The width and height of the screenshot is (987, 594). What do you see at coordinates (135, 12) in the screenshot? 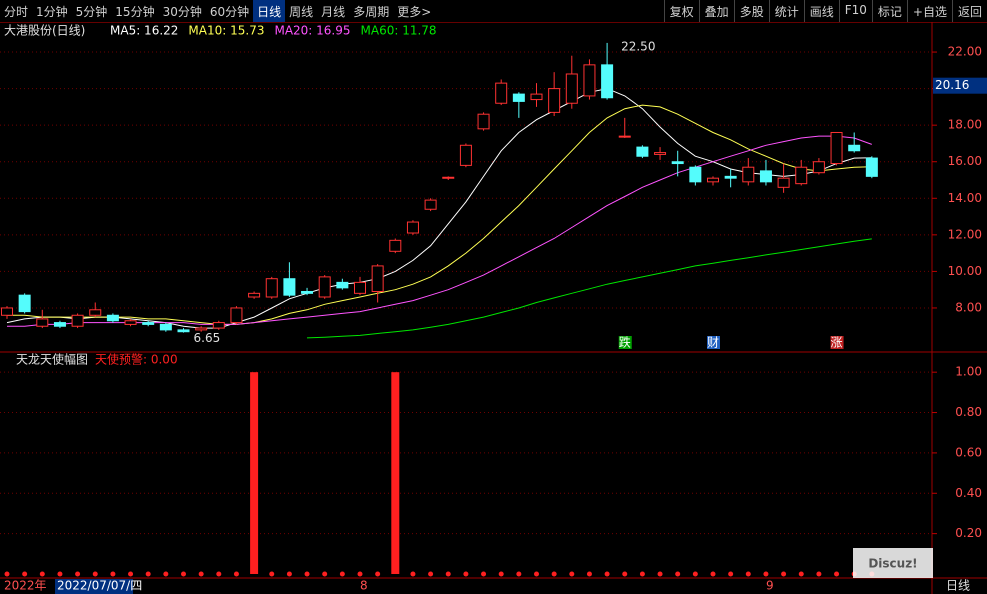
I see `toolbar-button: 15分钟` at bounding box center [135, 12].